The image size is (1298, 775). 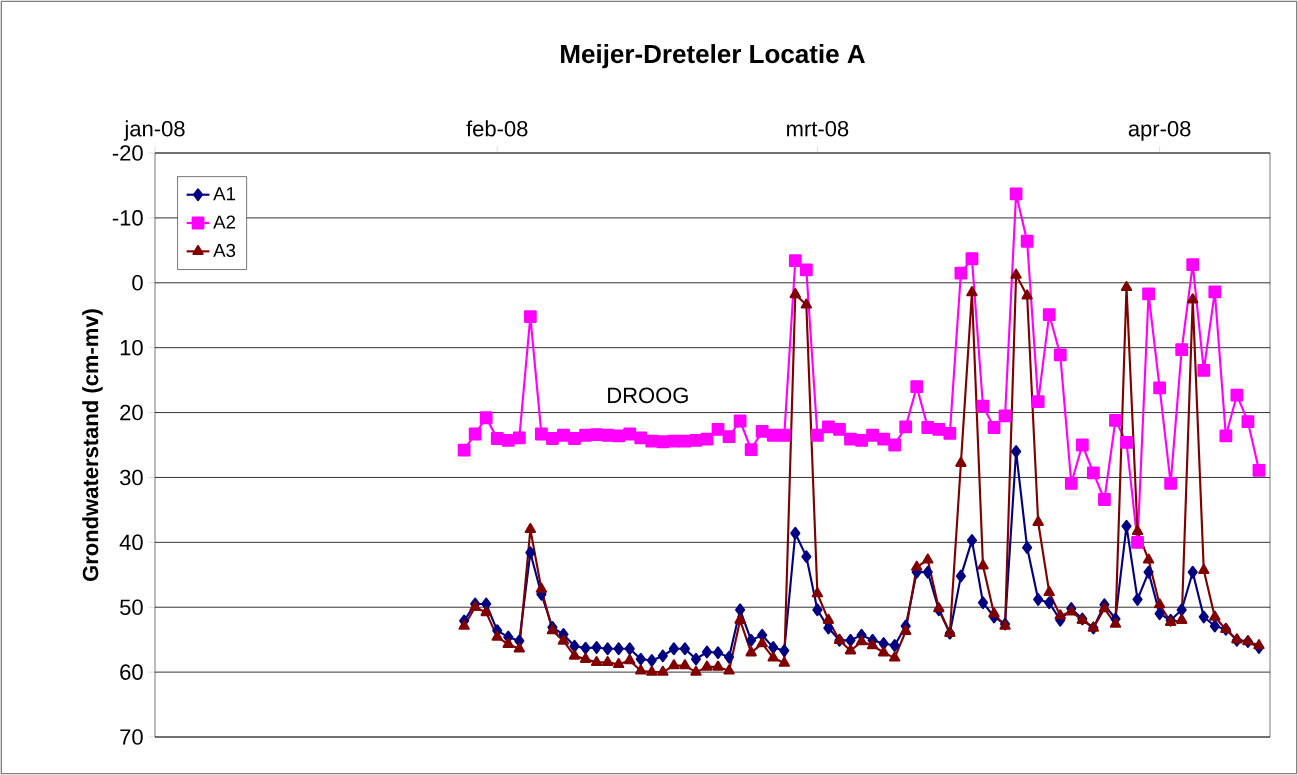 I want to click on y-axis-title: Grondwaterstand (cm-mv), so click(x=92, y=445).